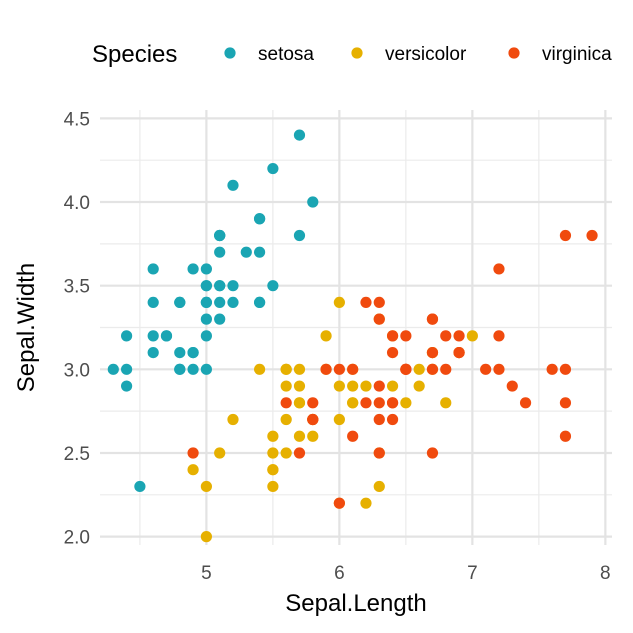 The height and width of the screenshot is (633, 633). What do you see at coordinates (605, 573) in the screenshot?
I see `x-tick-label: 8` at bounding box center [605, 573].